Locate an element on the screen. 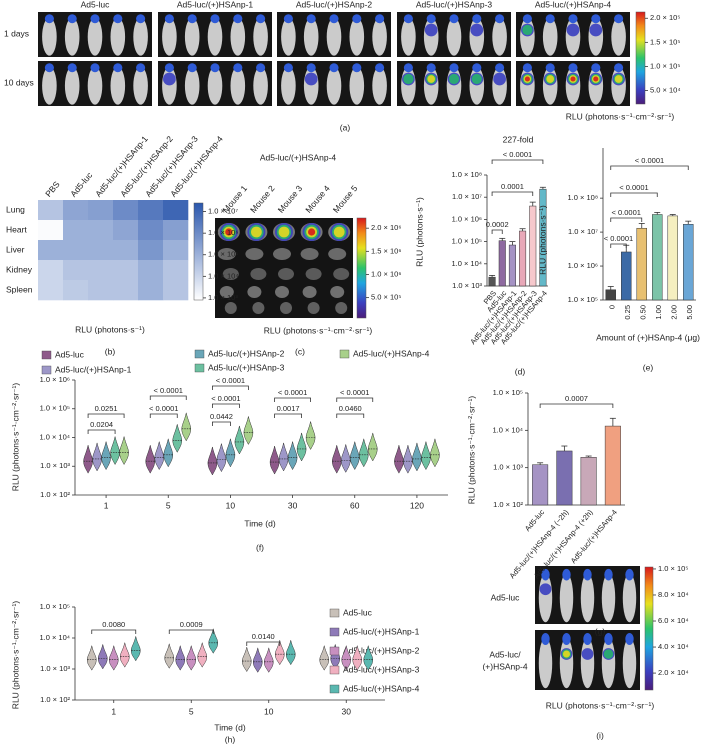  row-label: Liver is located at coordinates (15, 249).